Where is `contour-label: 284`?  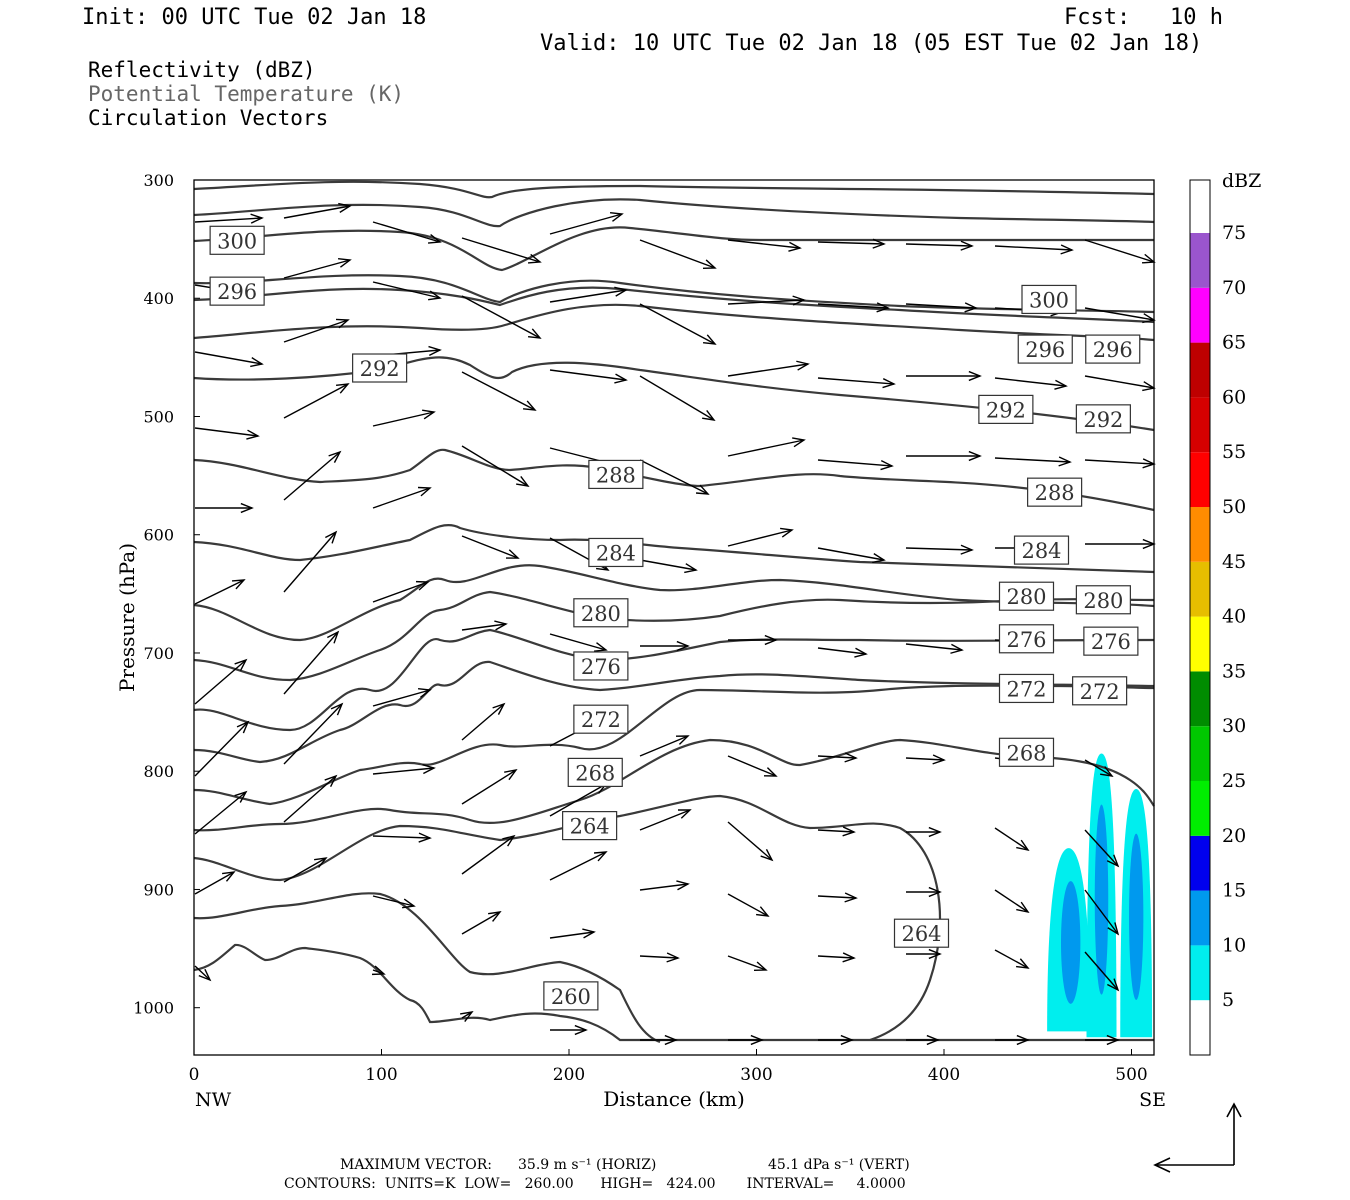
contour-label: 284 is located at coordinates (1041, 550).